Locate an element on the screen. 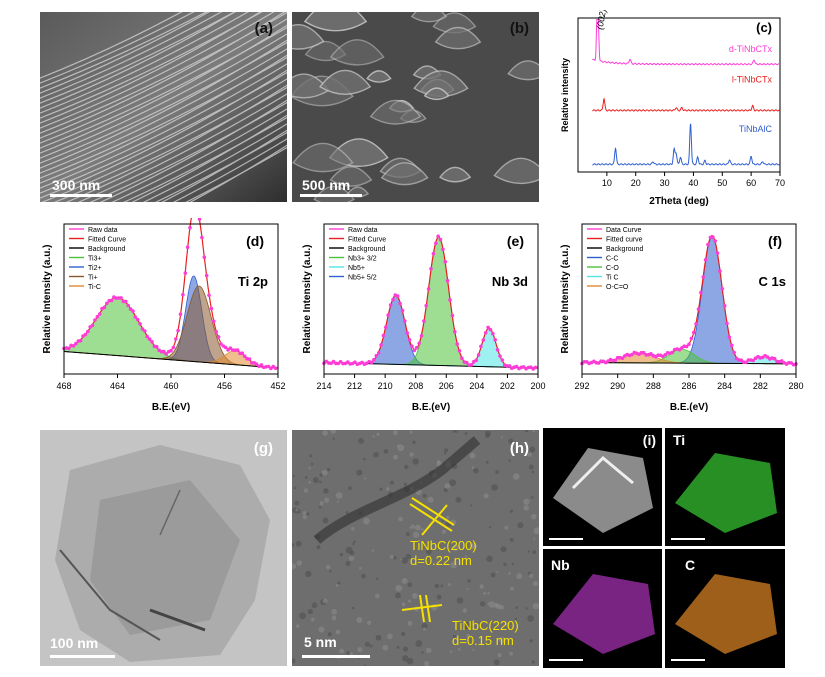 This screenshot has height=677, width=825. chart-c-series-label-0: d-TiNbCTx is located at coordinates (751, 49).